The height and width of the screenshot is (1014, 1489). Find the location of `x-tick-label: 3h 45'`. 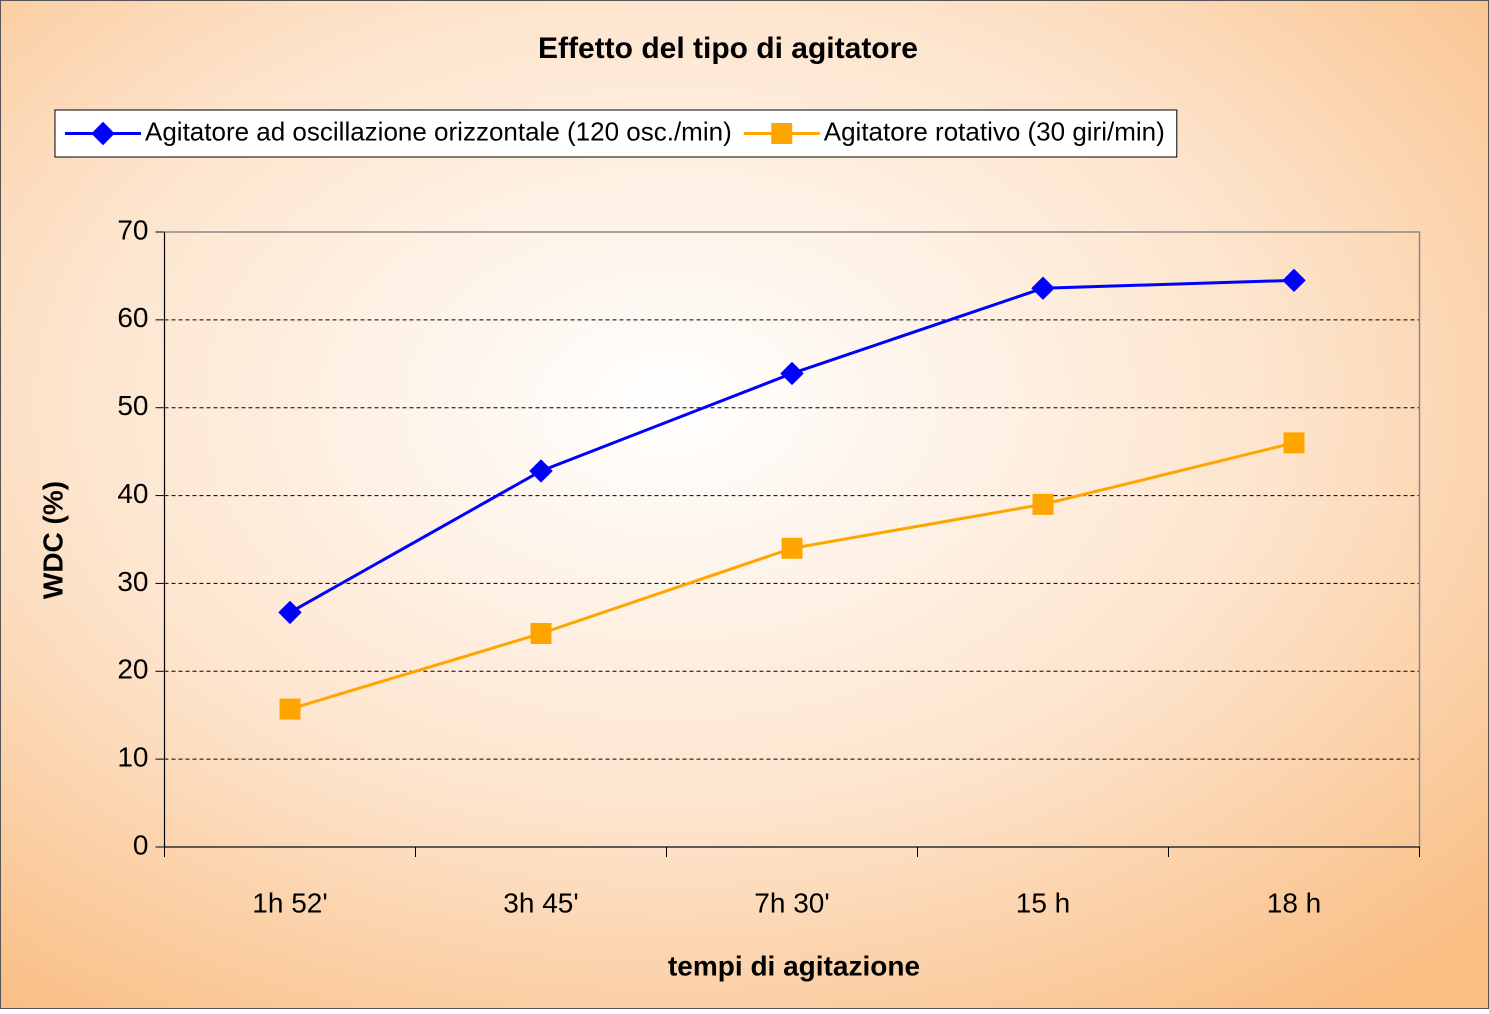

x-tick-label: 3h 45' is located at coordinates (540, 902).